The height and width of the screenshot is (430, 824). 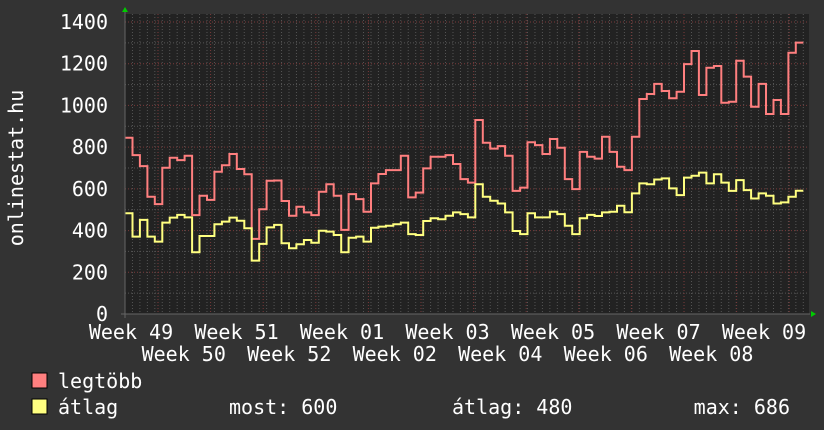 What do you see at coordinates (236, 332) in the screenshot?
I see `x-tick-label: Week 51` at bounding box center [236, 332].